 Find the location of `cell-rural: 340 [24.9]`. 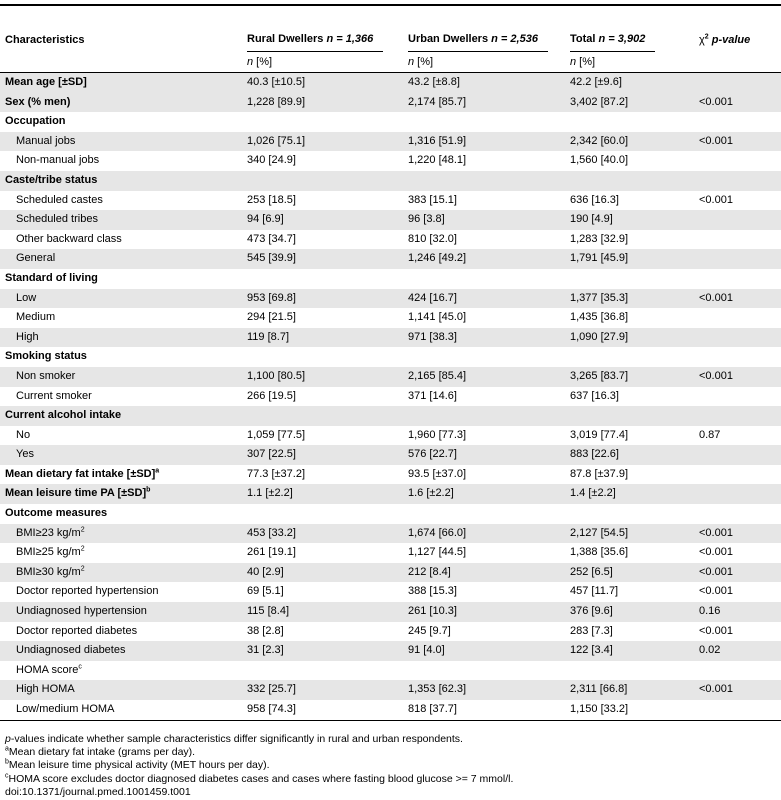

cell-rural: 340 [24.9] is located at coordinates (271, 160).